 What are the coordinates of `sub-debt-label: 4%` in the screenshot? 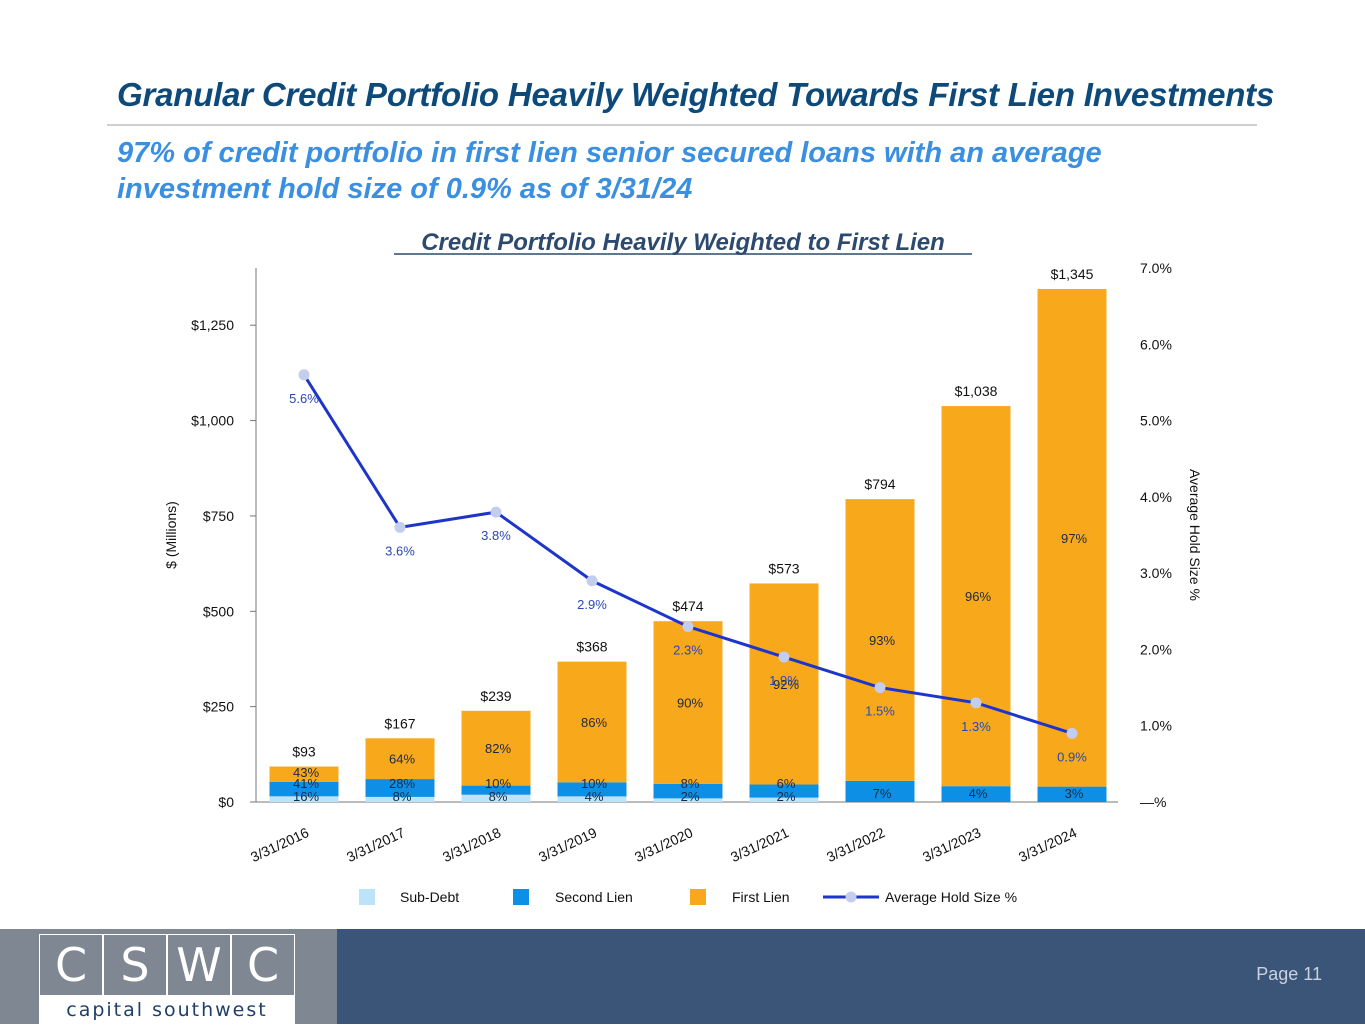 It's located at (594, 796).